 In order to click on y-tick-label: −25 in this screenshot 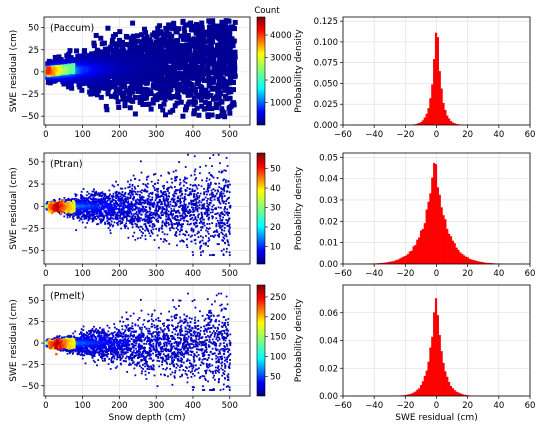, I will do `click(30, 95)`.